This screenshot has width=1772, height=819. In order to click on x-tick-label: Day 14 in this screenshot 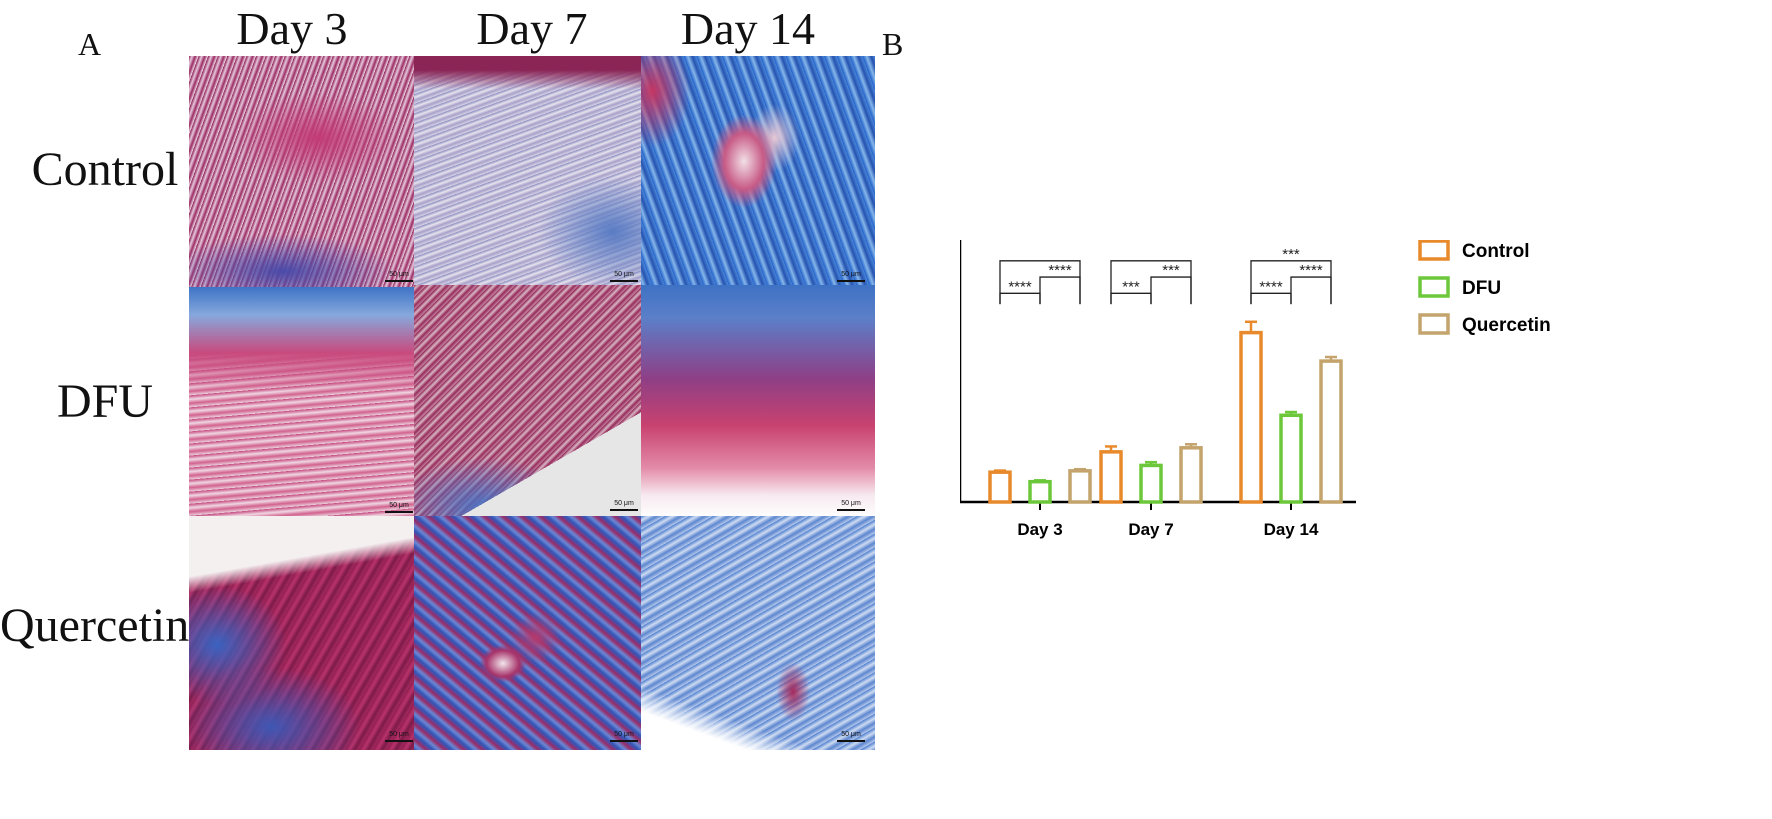, I will do `click(1291, 529)`.